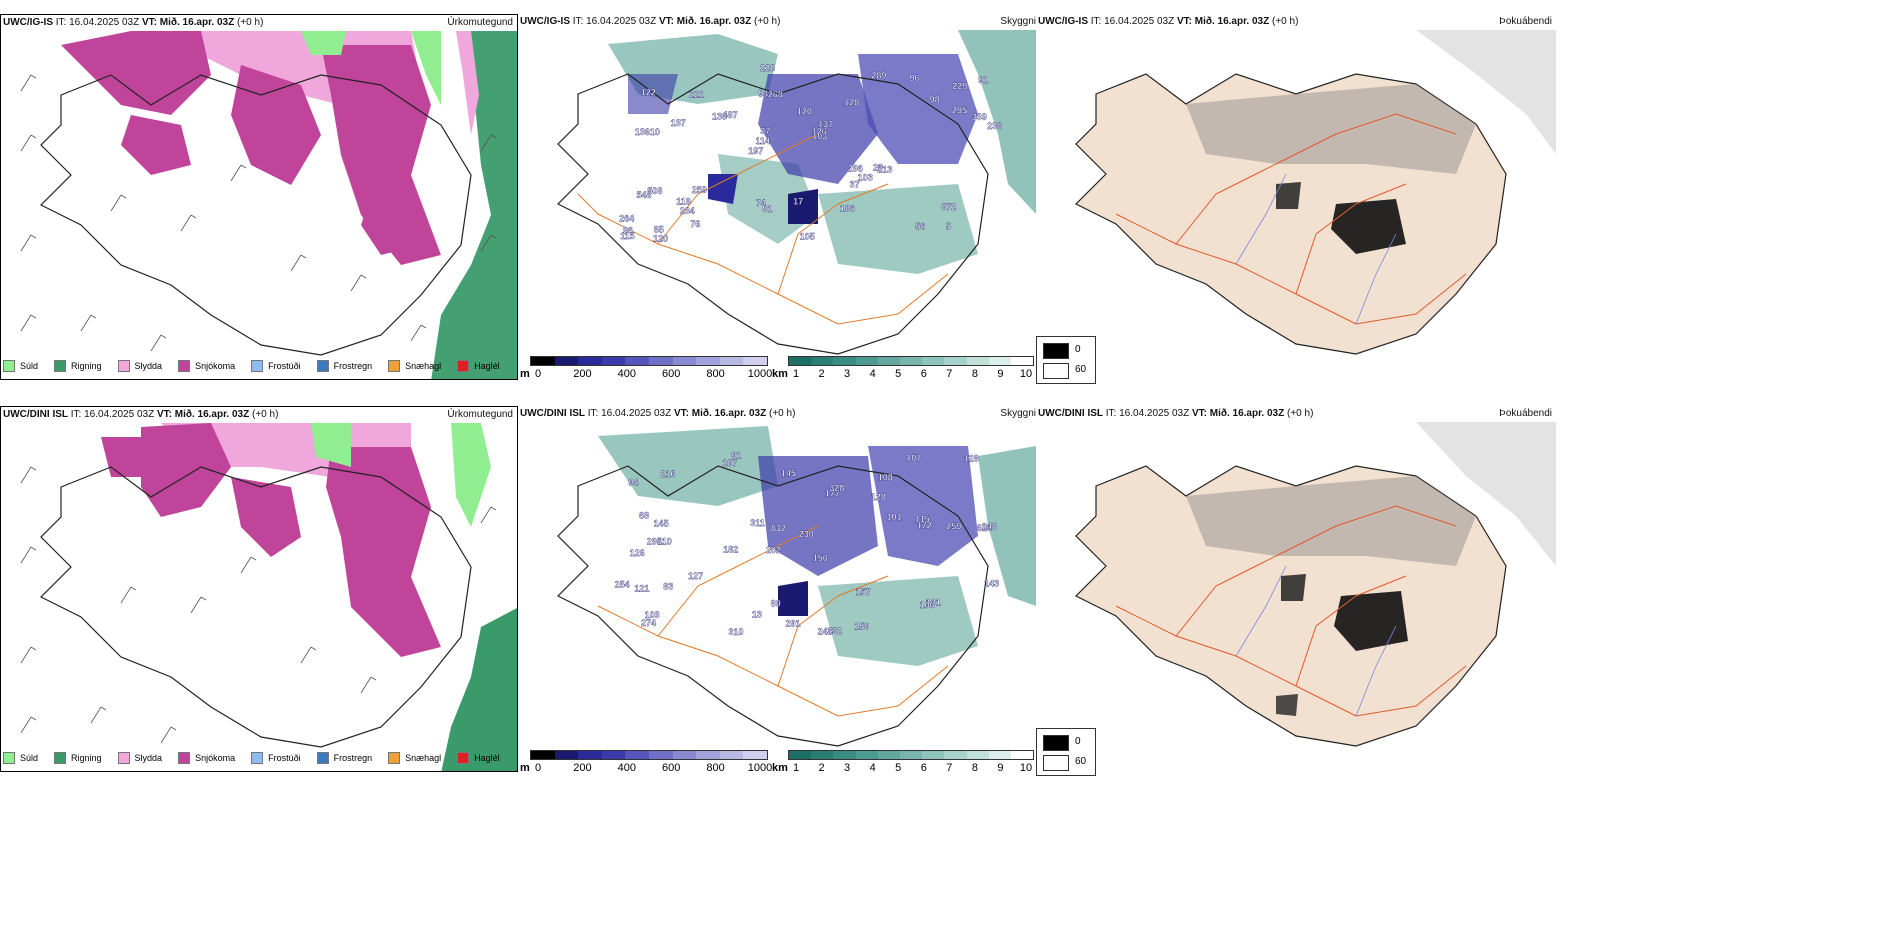 The height and width of the screenshot is (950, 1900). Describe the element at coordinates (911, 755) in the screenshot. I see `visibility-bar` at that location.